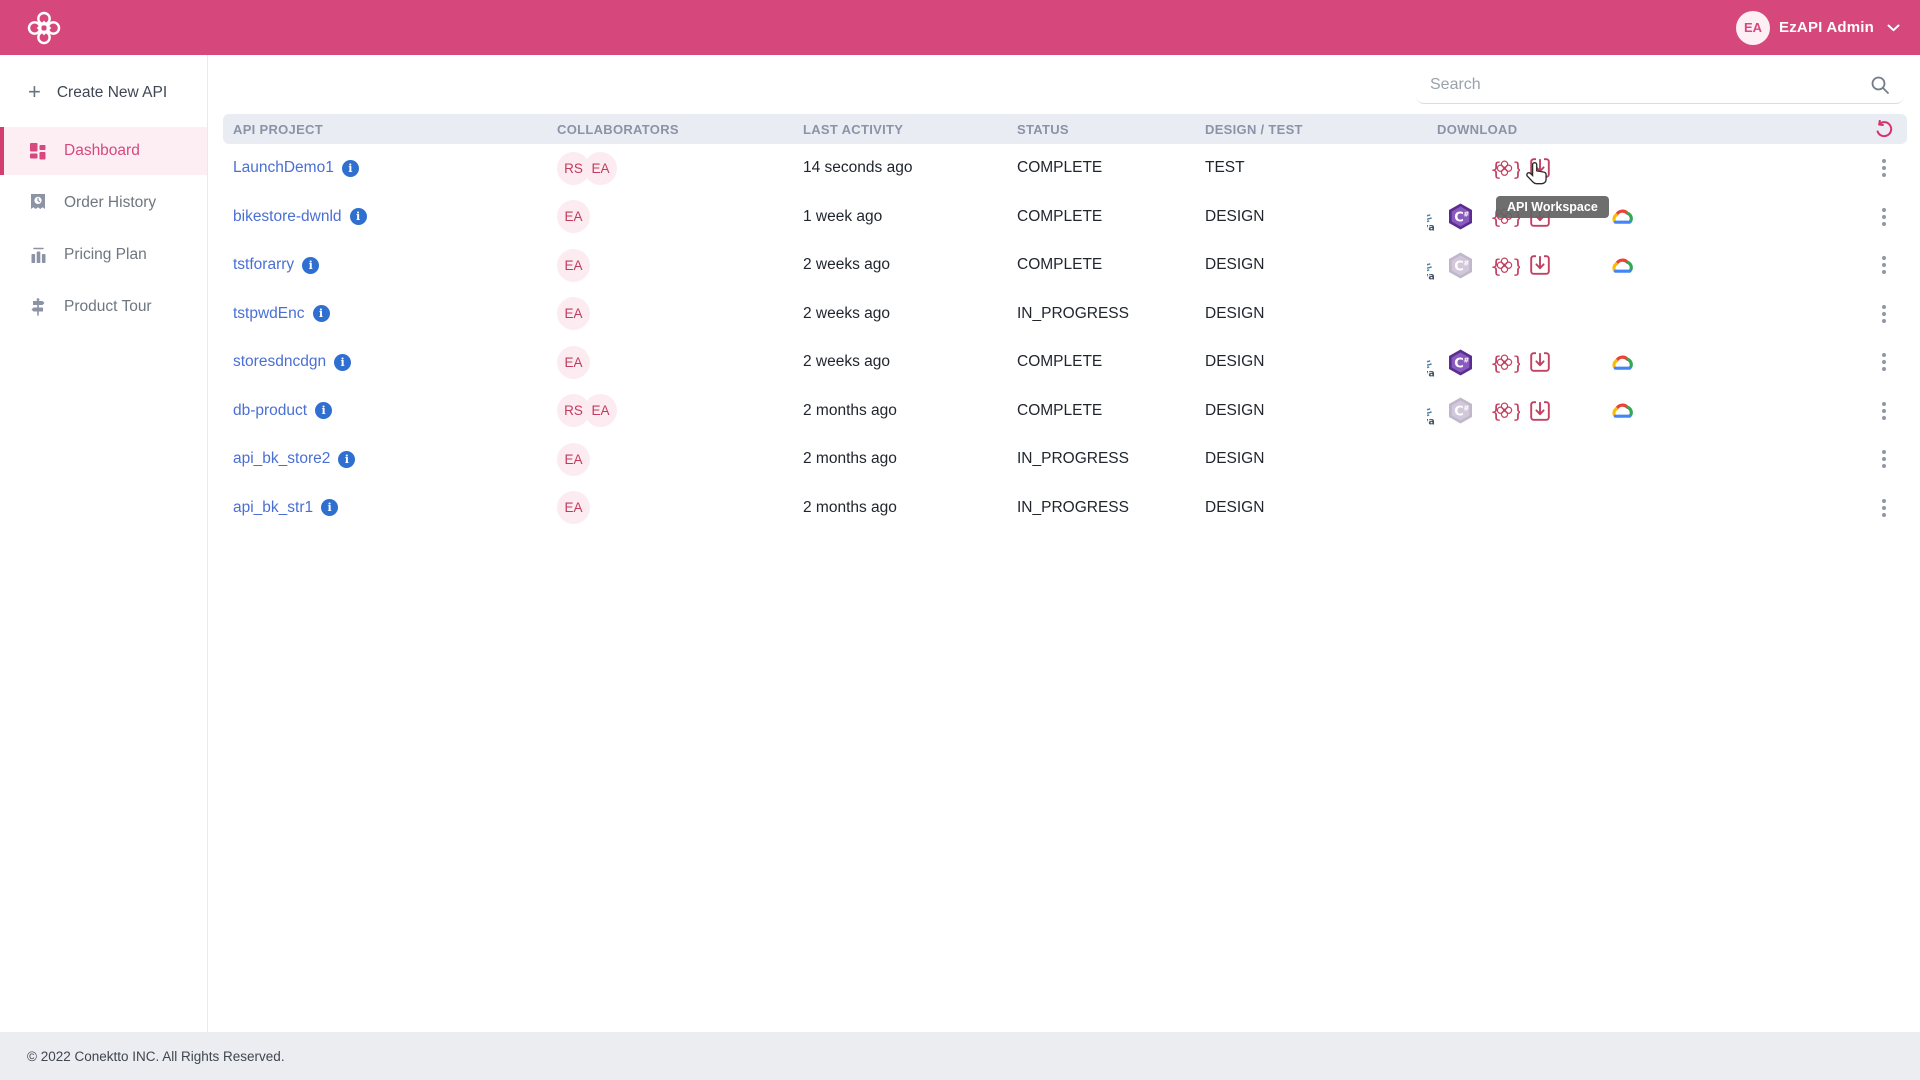  What do you see at coordinates (675, 168) in the screenshot?
I see `collaborator-avatars: RS EA` at bounding box center [675, 168].